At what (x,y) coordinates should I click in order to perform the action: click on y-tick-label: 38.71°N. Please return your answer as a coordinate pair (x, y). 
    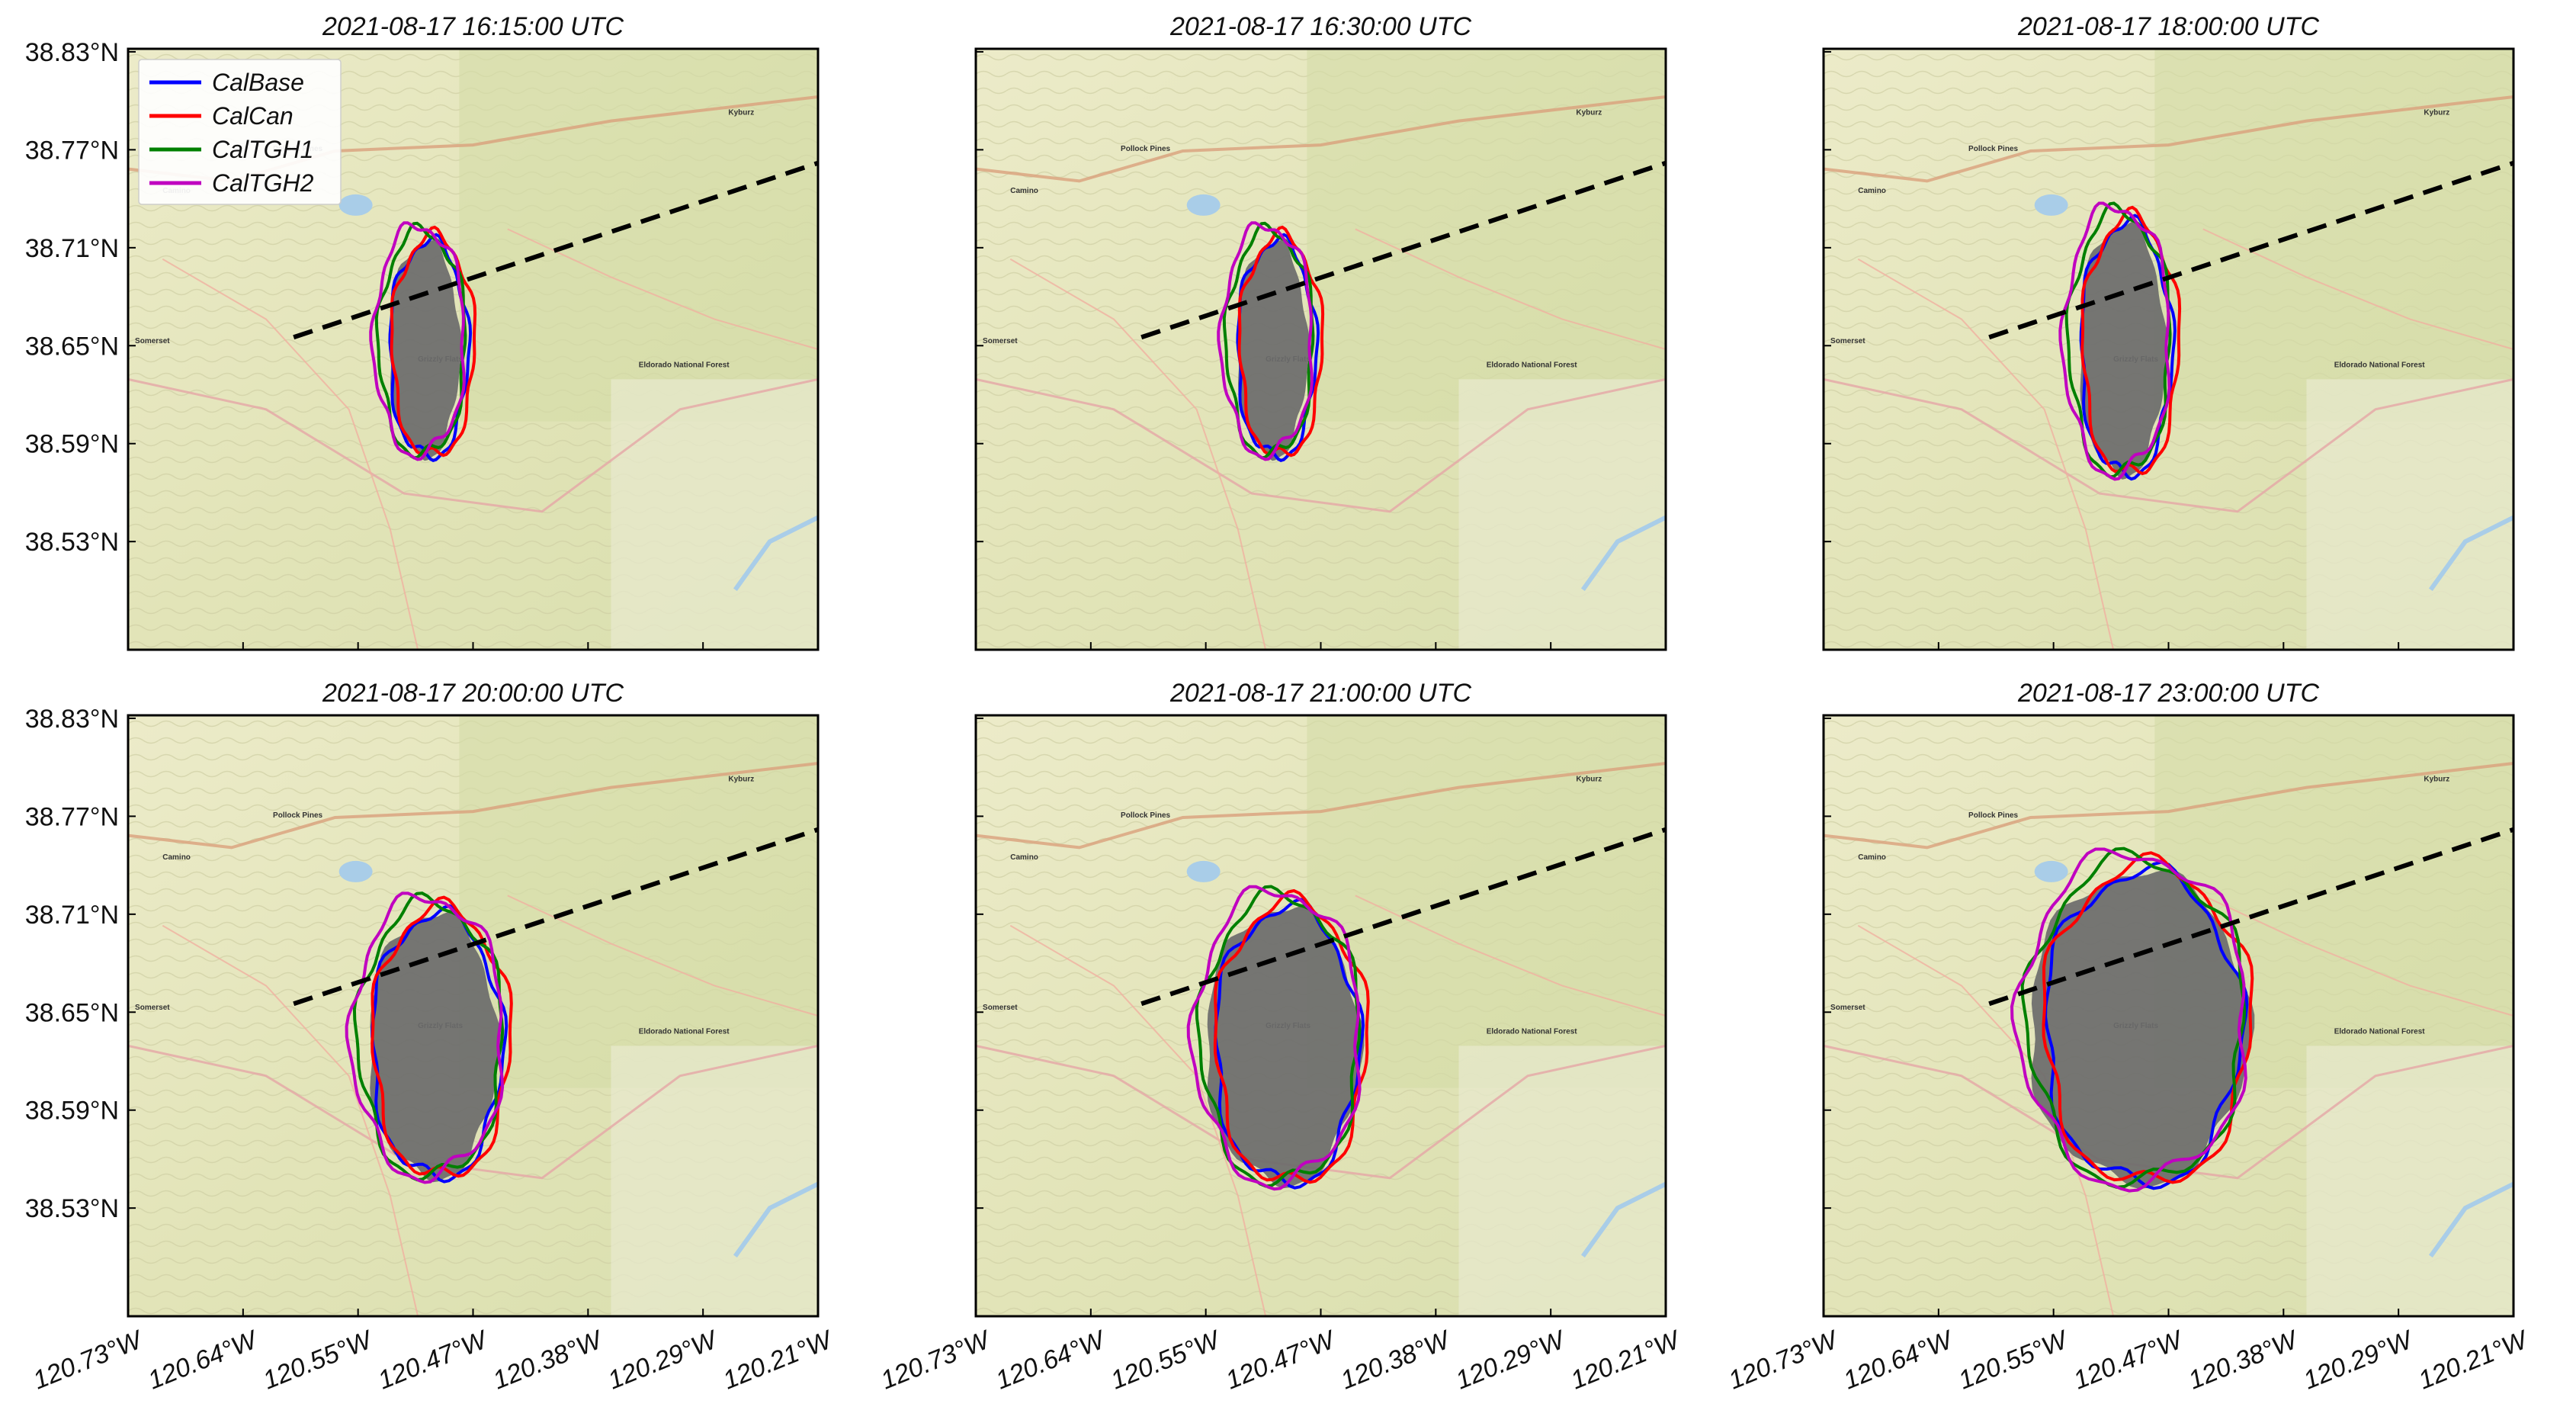
    Looking at the image, I should click on (72, 248).